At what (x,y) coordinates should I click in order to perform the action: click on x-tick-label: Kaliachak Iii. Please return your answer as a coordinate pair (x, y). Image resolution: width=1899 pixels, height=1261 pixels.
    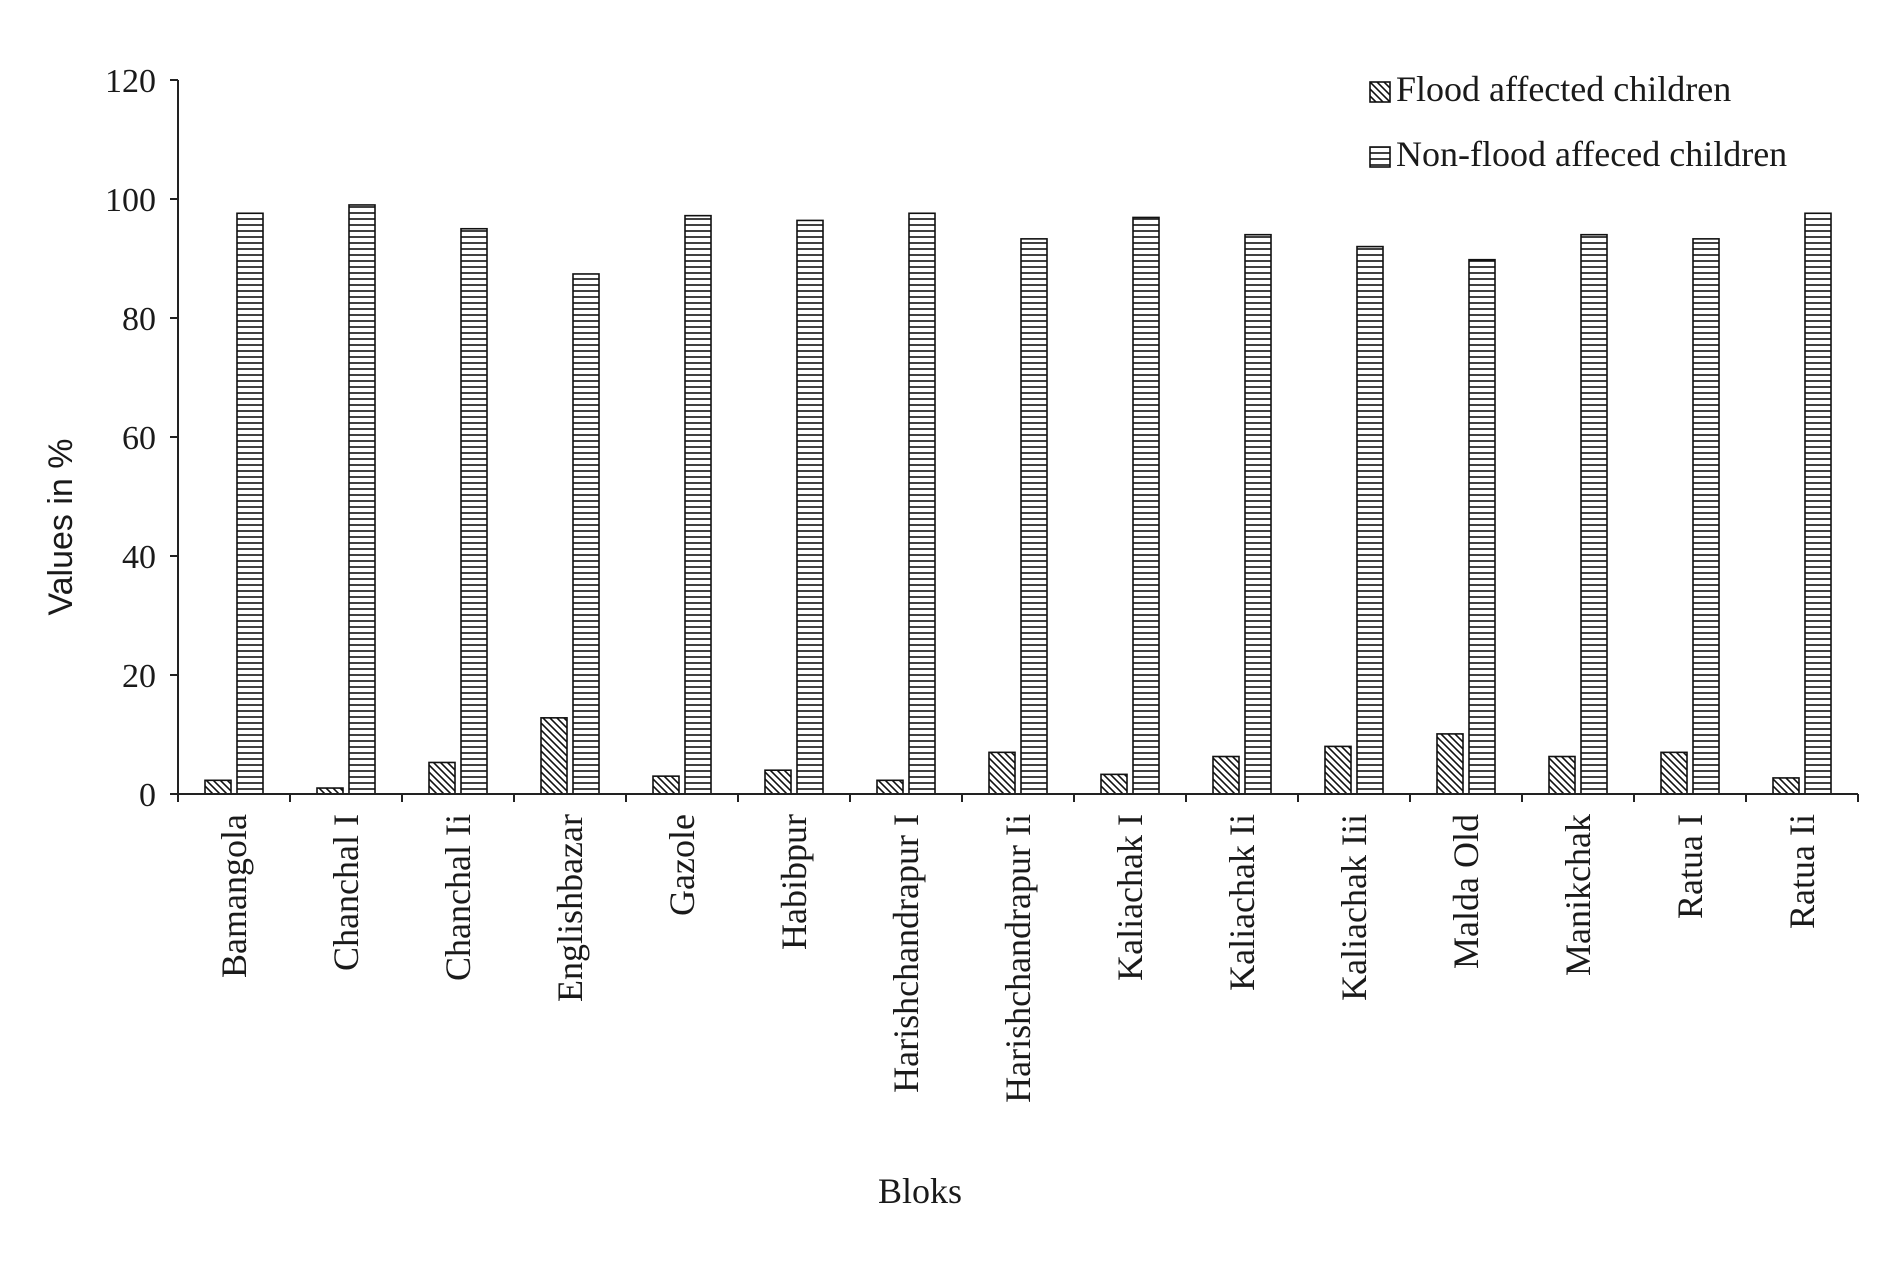
    Looking at the image, I should click on (1354, 907).